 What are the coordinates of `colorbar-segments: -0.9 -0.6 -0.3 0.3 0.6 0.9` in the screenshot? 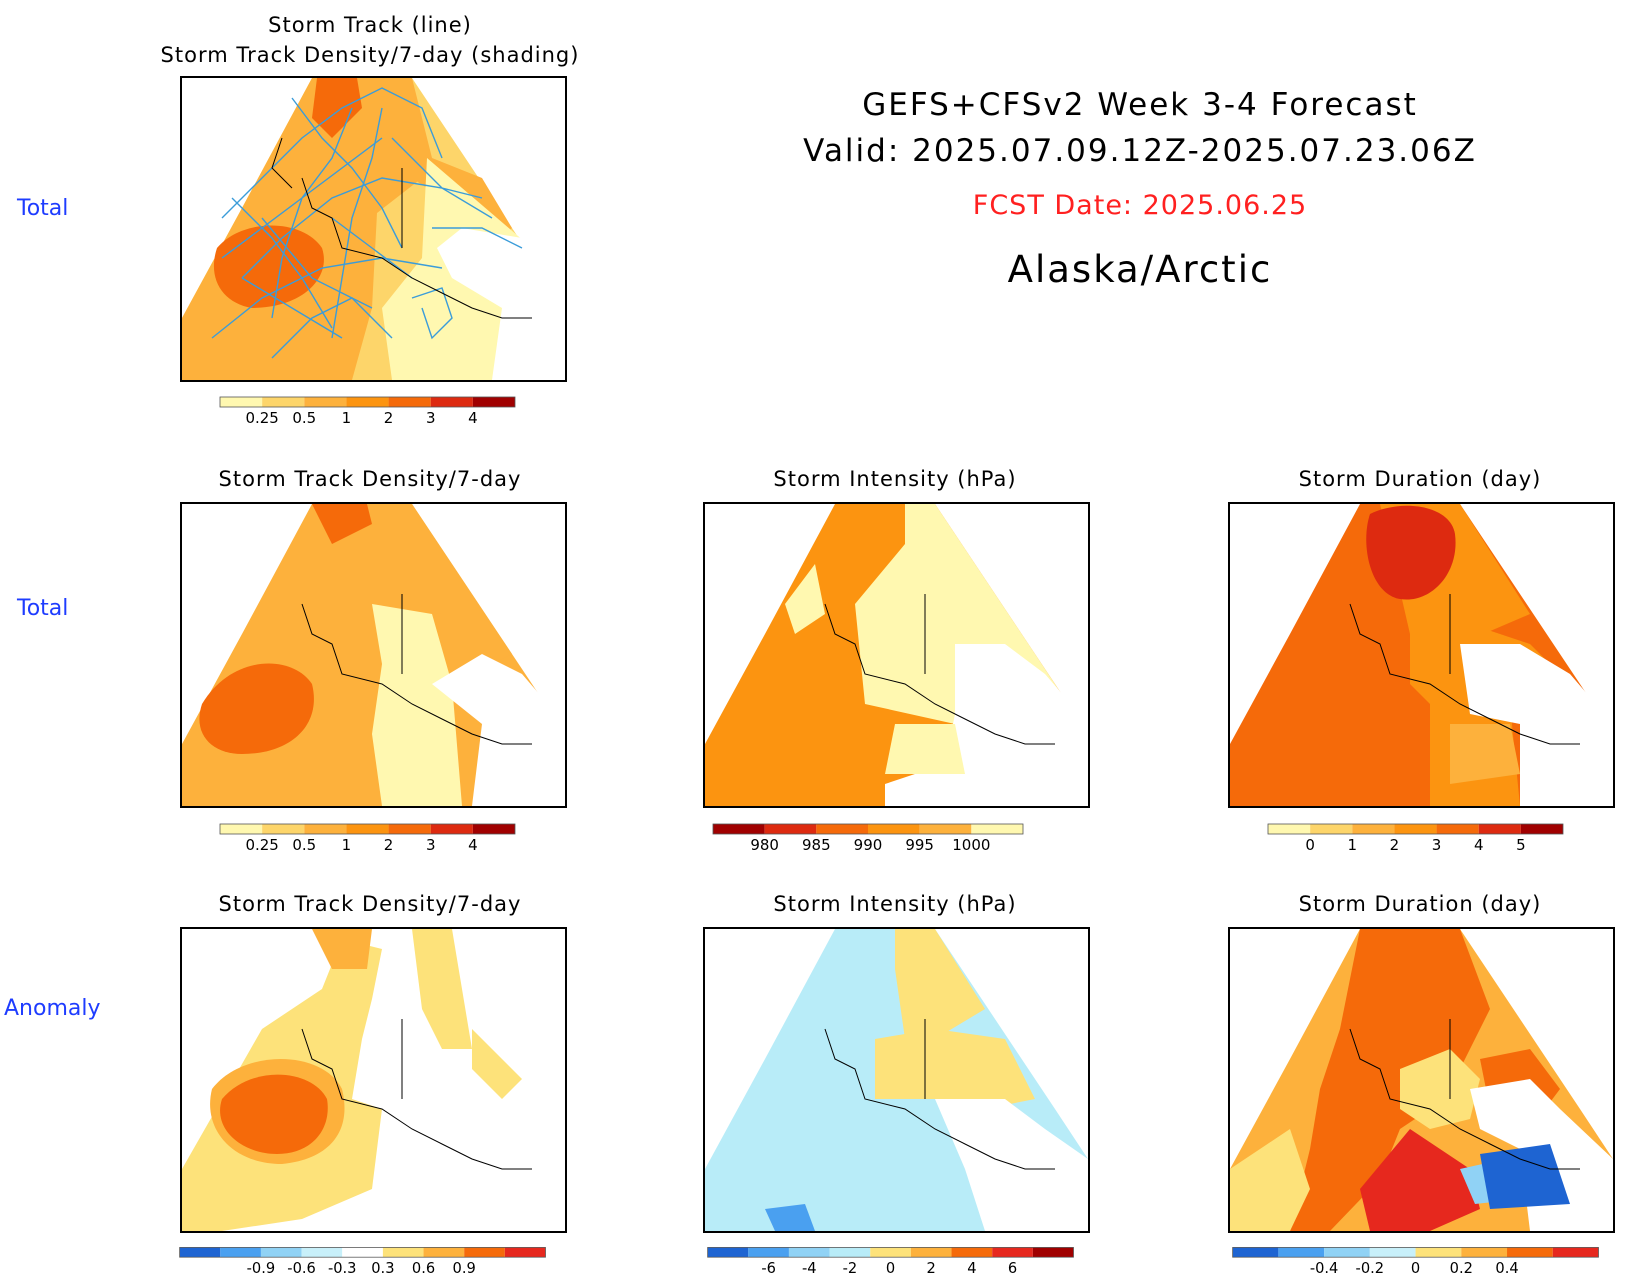 It's located at (362, 1262).